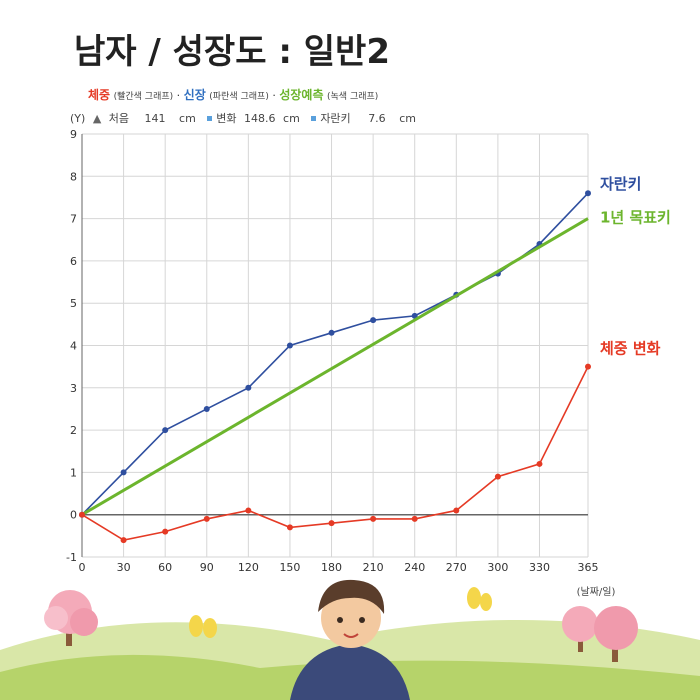  What do you see at coordinates (600, 634) in the screenshot?
I see `cherry-tree-right` at bounding box center [600, 634].